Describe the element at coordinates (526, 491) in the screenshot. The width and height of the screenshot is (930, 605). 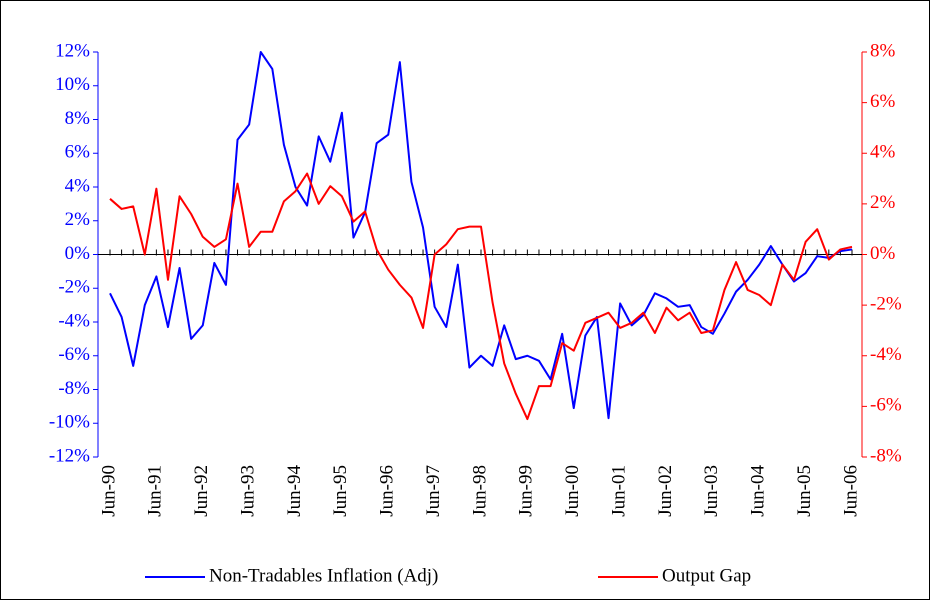
I see `x-tick-label: Jun-99` at that location.